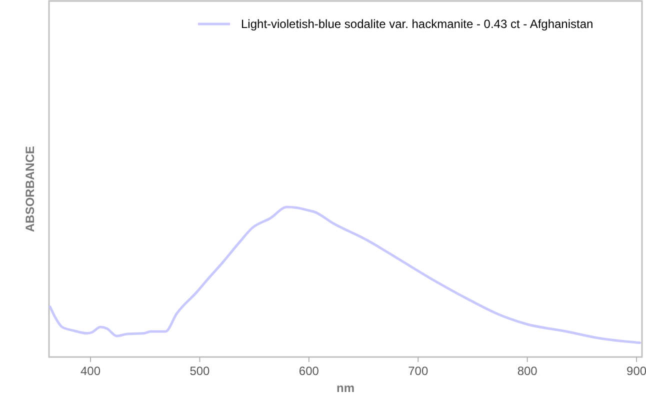 This screenshot has height=401, width=646. What do you see at coordinates (527, 371) in the screenshot?
I see `x-tick-label: 800` at bounding box center [527, 371].